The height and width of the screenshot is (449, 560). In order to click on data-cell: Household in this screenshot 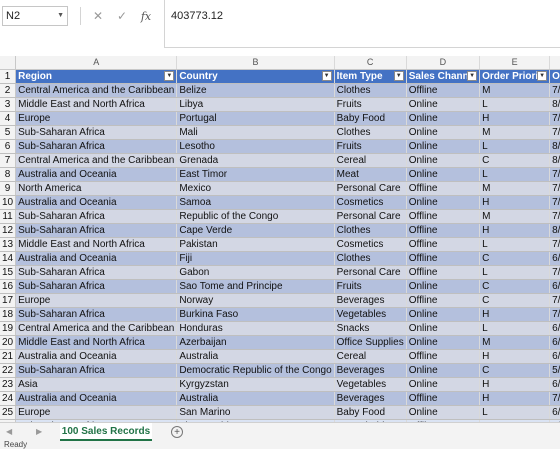, I will do `click(370, 420)`.